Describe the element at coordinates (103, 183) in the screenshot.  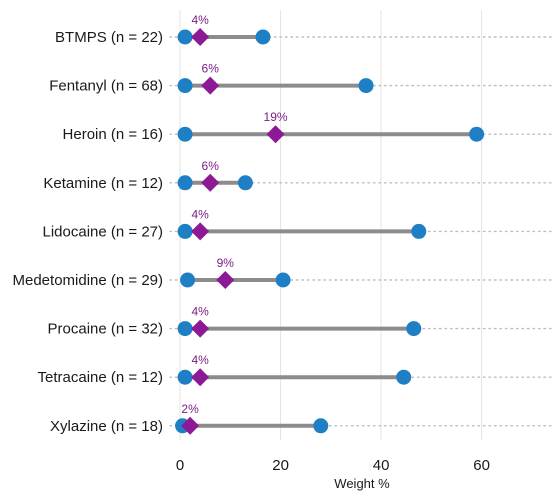
I see `category-label: Ketamine (n = 12)` at that location.